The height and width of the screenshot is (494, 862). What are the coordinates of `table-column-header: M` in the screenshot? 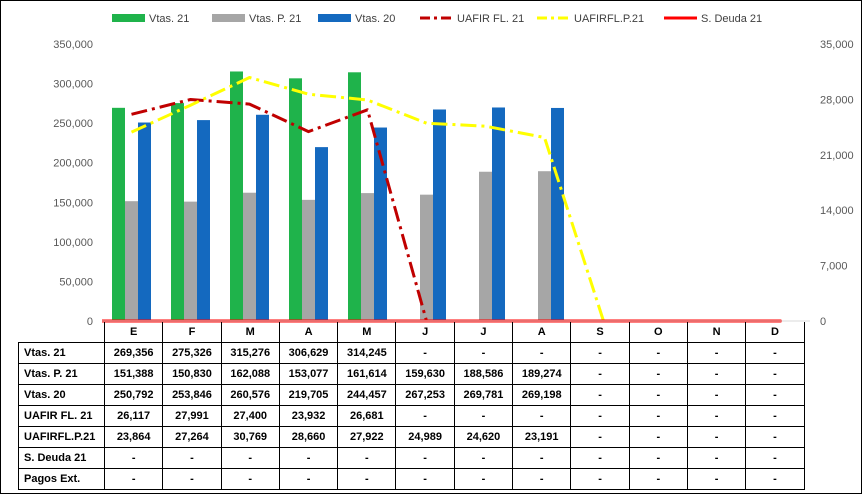 It's located at (367, 332).